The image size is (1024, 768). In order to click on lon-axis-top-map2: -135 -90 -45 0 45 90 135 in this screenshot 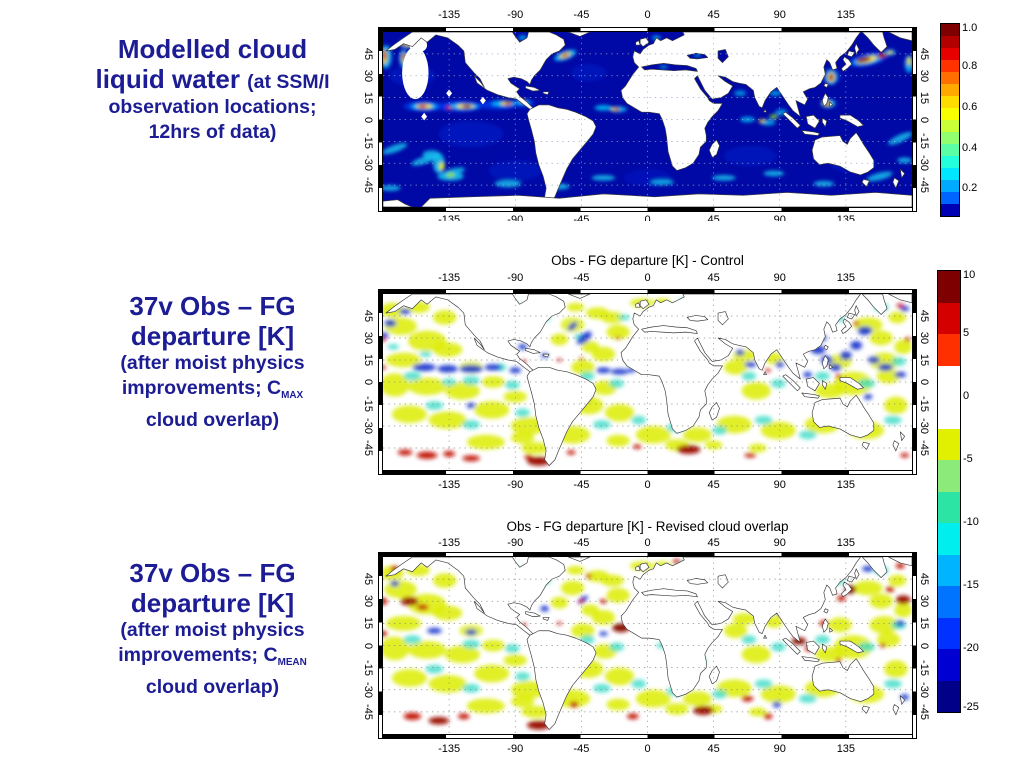, I will do `click(647, 278)`.